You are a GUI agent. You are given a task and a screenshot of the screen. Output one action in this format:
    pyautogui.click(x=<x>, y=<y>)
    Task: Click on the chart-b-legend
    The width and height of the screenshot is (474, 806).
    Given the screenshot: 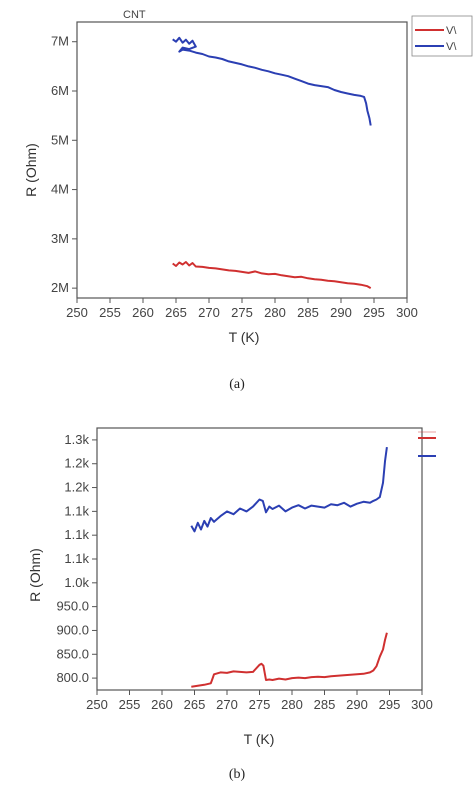 What is the action you would take?
    pyautogui.click(x=427, y=444)
    